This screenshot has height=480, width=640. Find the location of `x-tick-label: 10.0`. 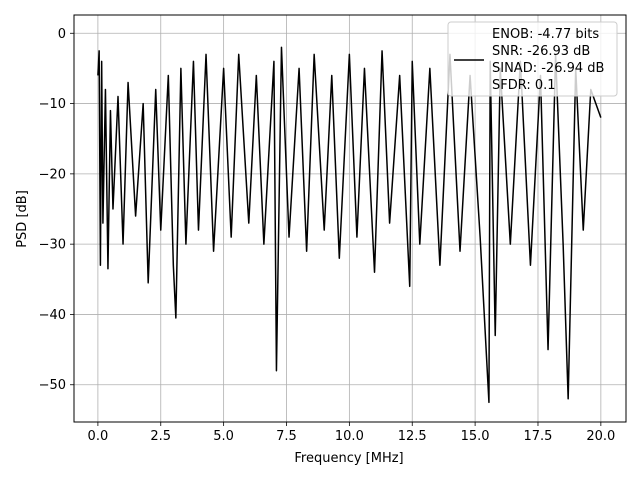

x-tick-label: 10.0 is located at coordinates (349, 436).